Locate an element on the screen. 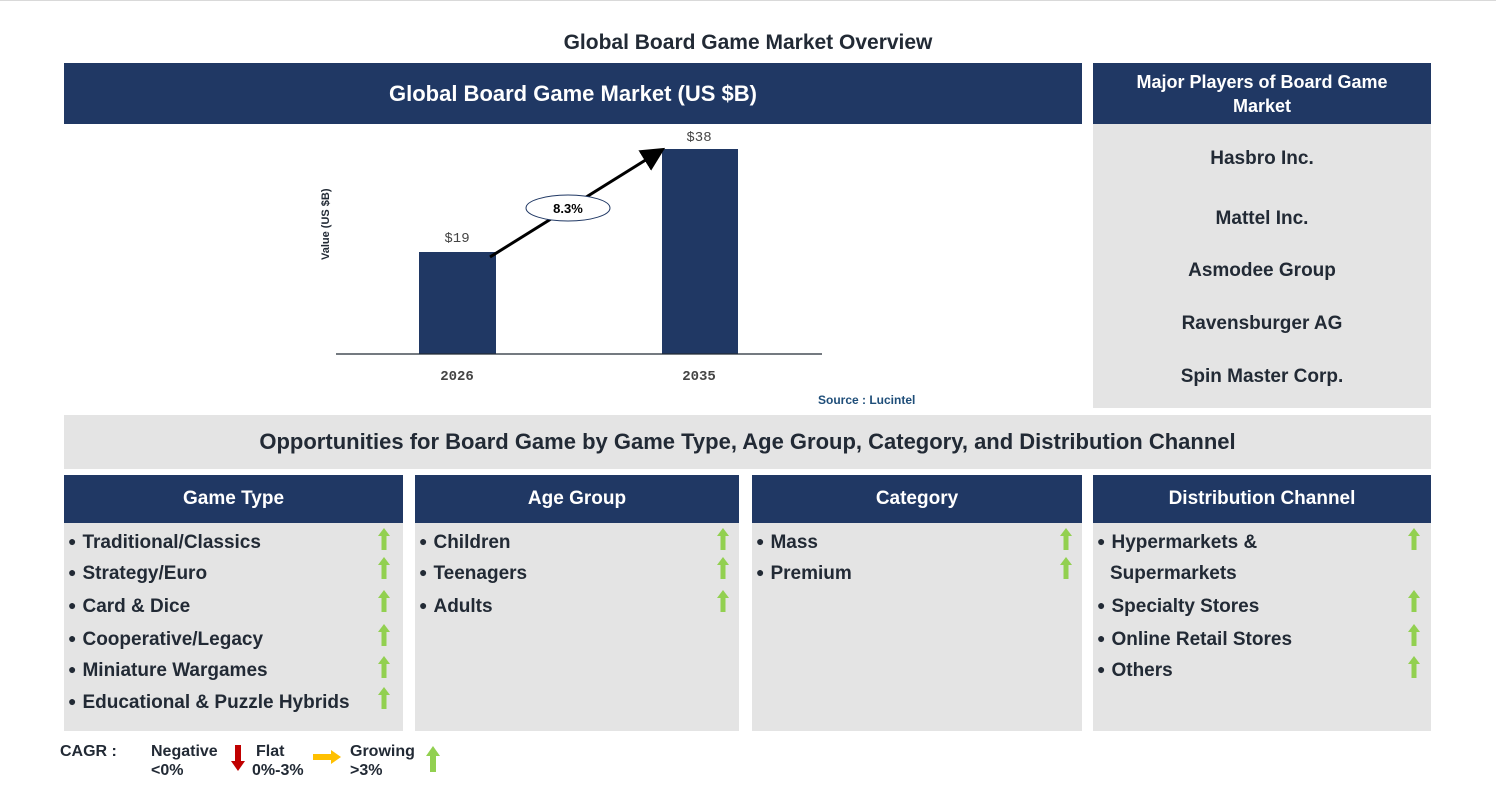 The image size is (1496, 812). legend-growing: Growing >3% is located at coordinates (382, 761).